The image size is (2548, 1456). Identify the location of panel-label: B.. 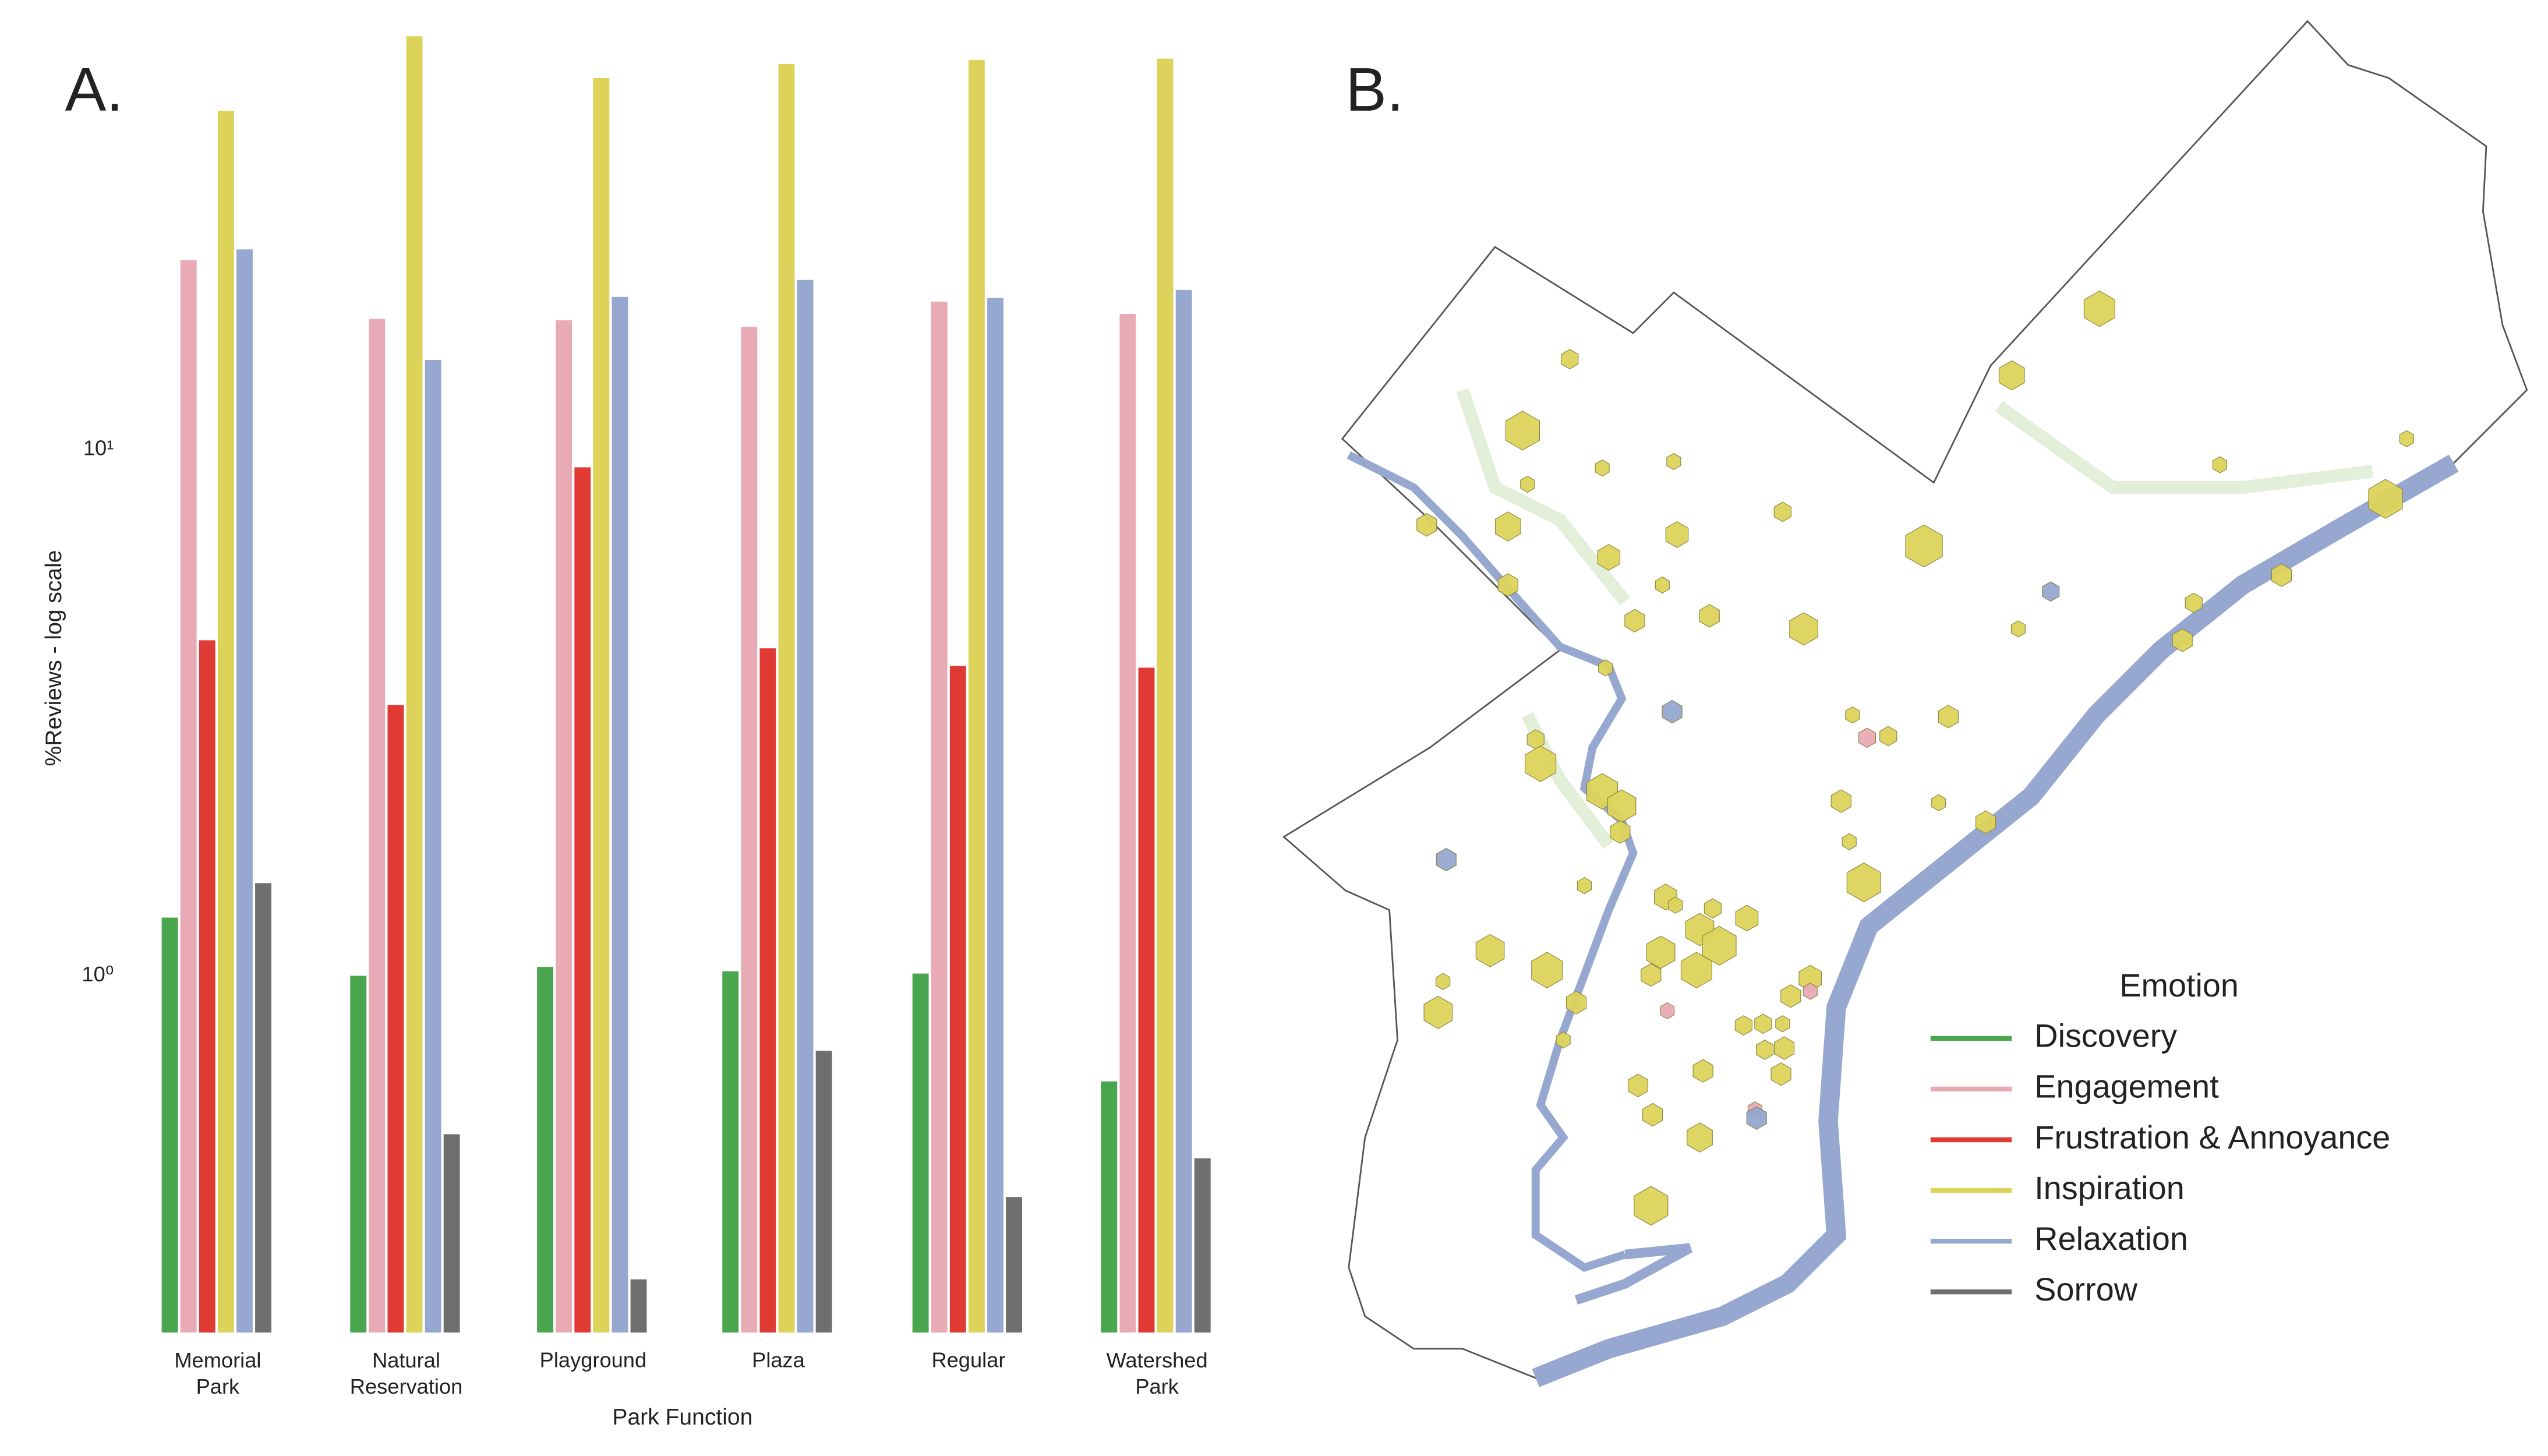
(1374, 89).